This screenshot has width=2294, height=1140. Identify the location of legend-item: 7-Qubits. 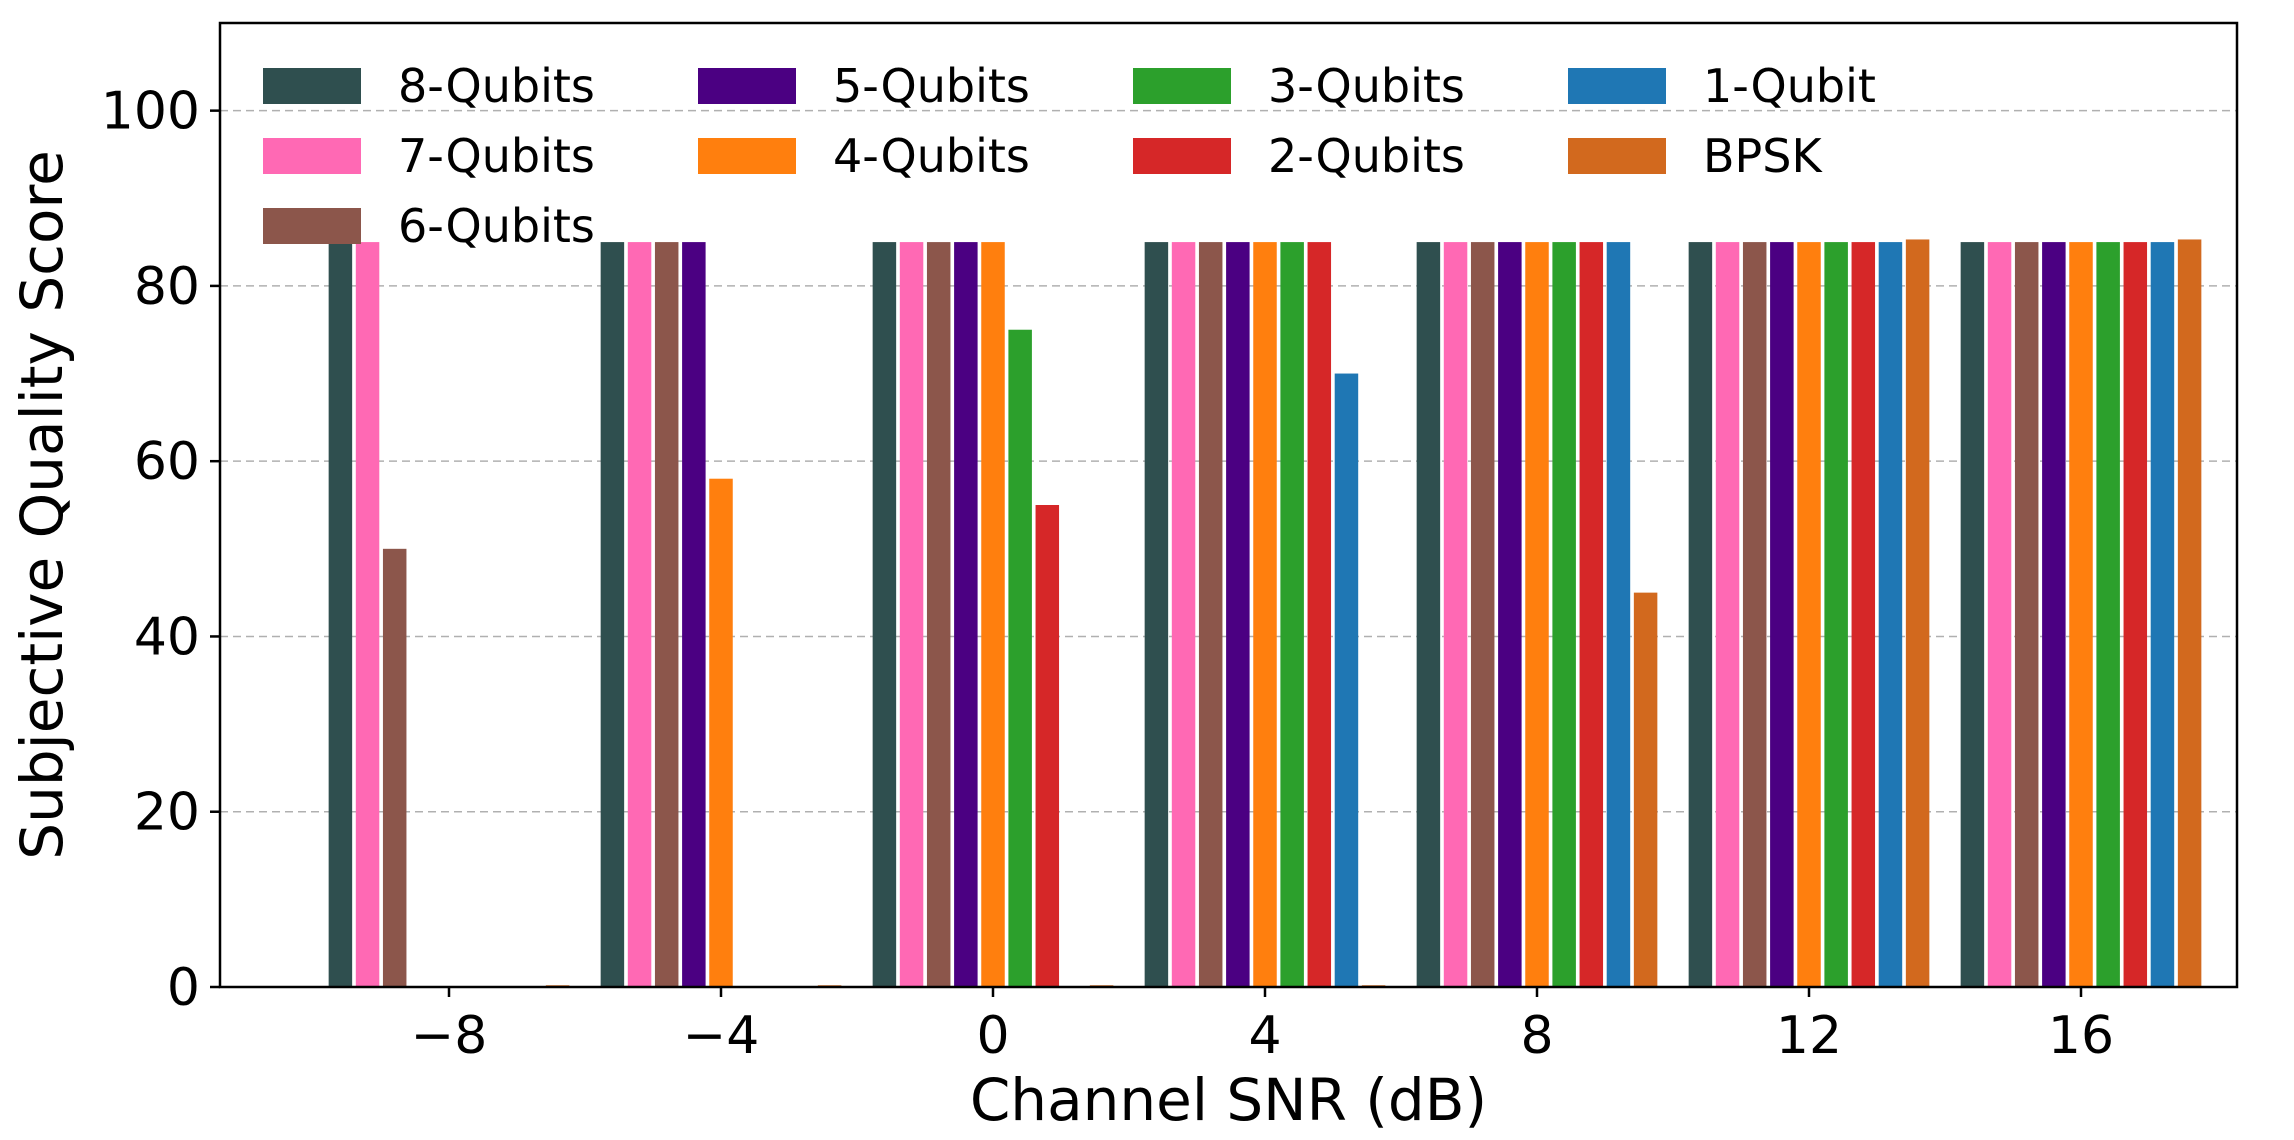
(429, 156).